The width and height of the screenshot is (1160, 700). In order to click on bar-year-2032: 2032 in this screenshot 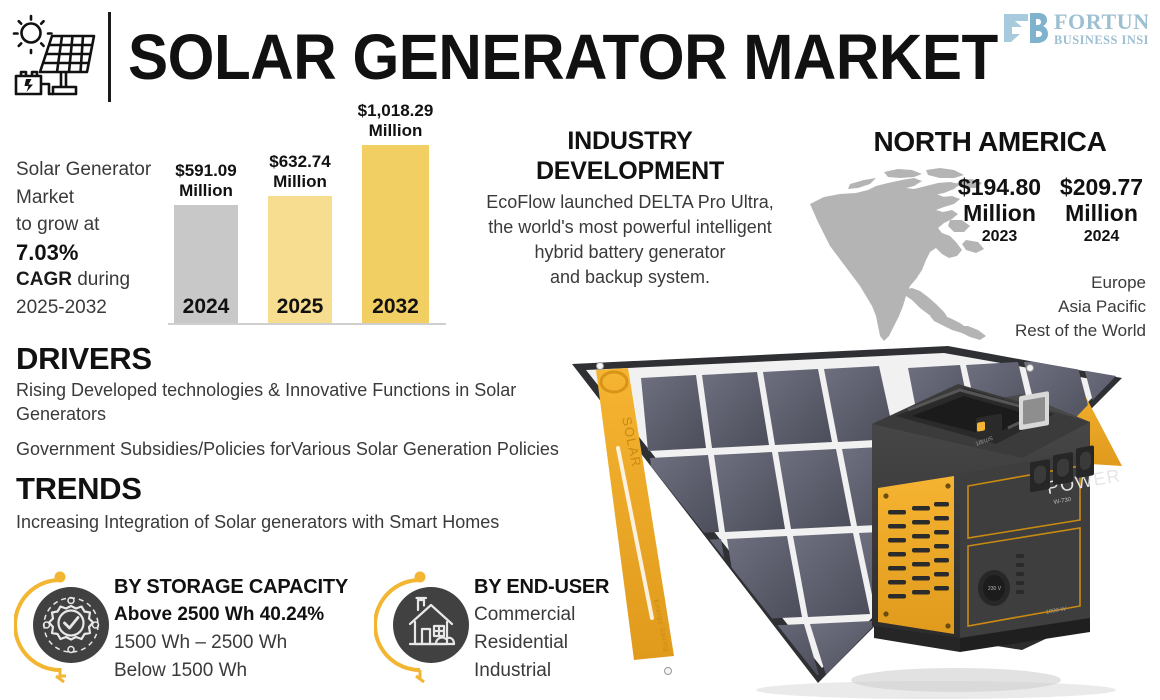, I will do `click(395, 306)`.